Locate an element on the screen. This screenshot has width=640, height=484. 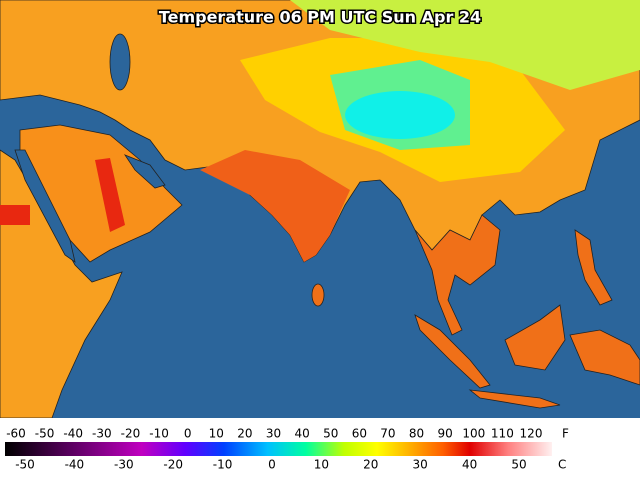
celsius-tick-label: 10 is located at coordinates (321, 465).